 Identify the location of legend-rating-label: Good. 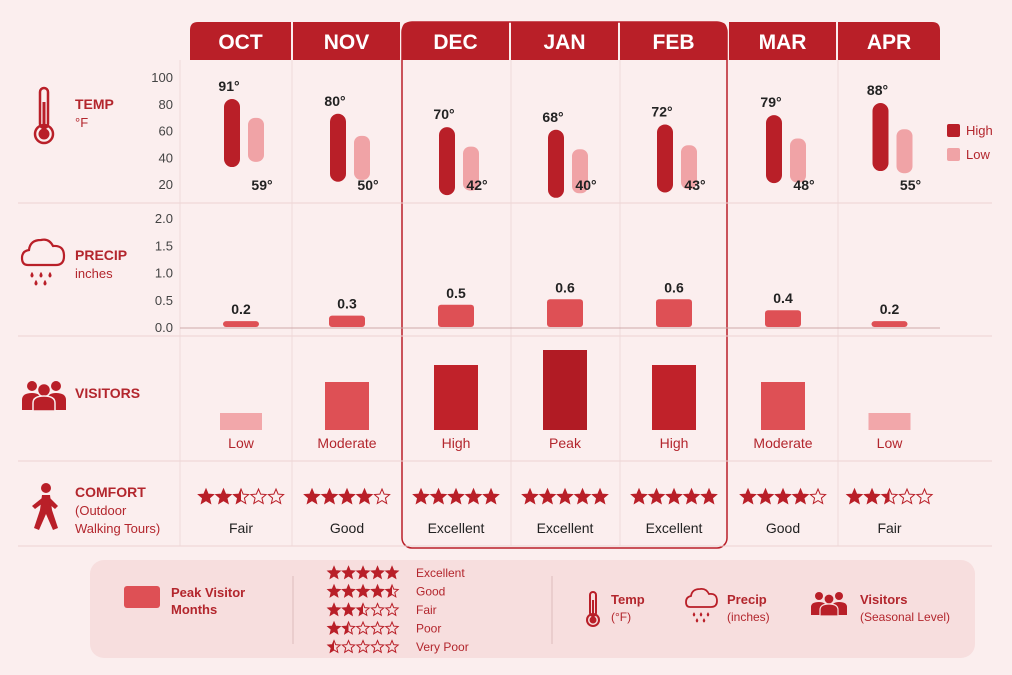
(430, 592).